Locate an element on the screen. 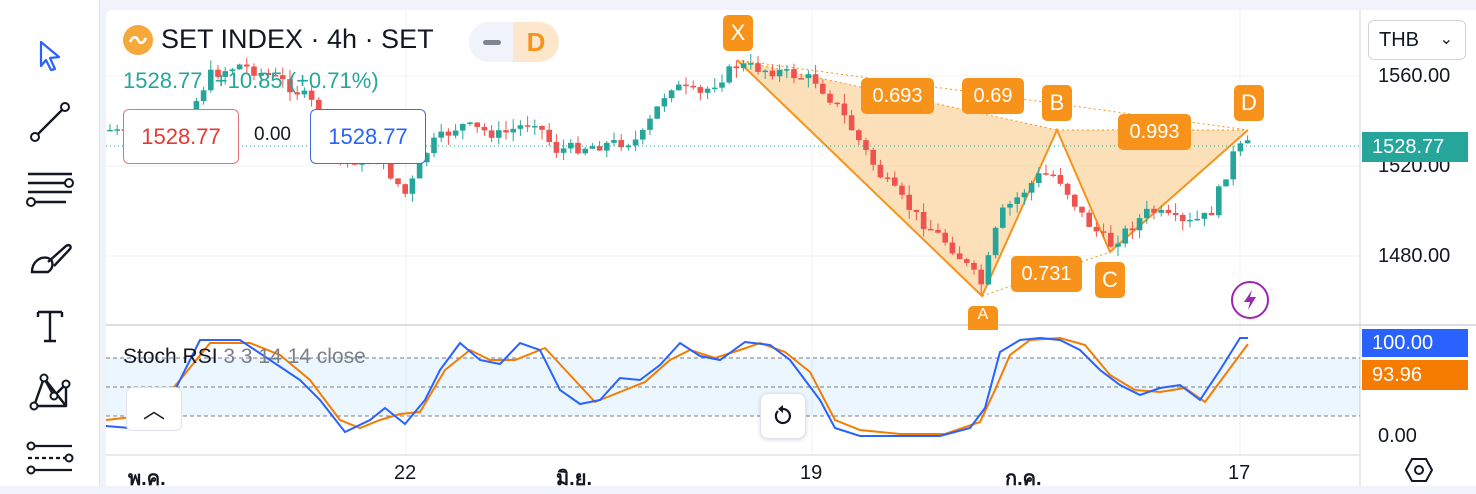 The width and height of the screenshot is (1476, 494). brush-icon is located at coordinates (50, 258).